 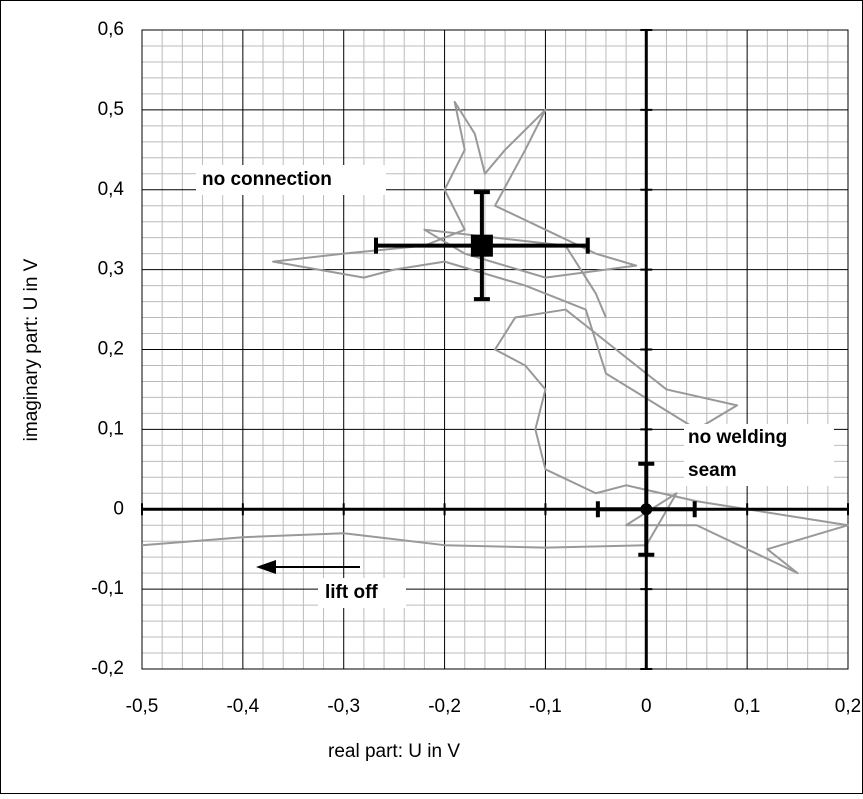 I want to click on x-tick-label: -0,5, so click(x=142, y=706).